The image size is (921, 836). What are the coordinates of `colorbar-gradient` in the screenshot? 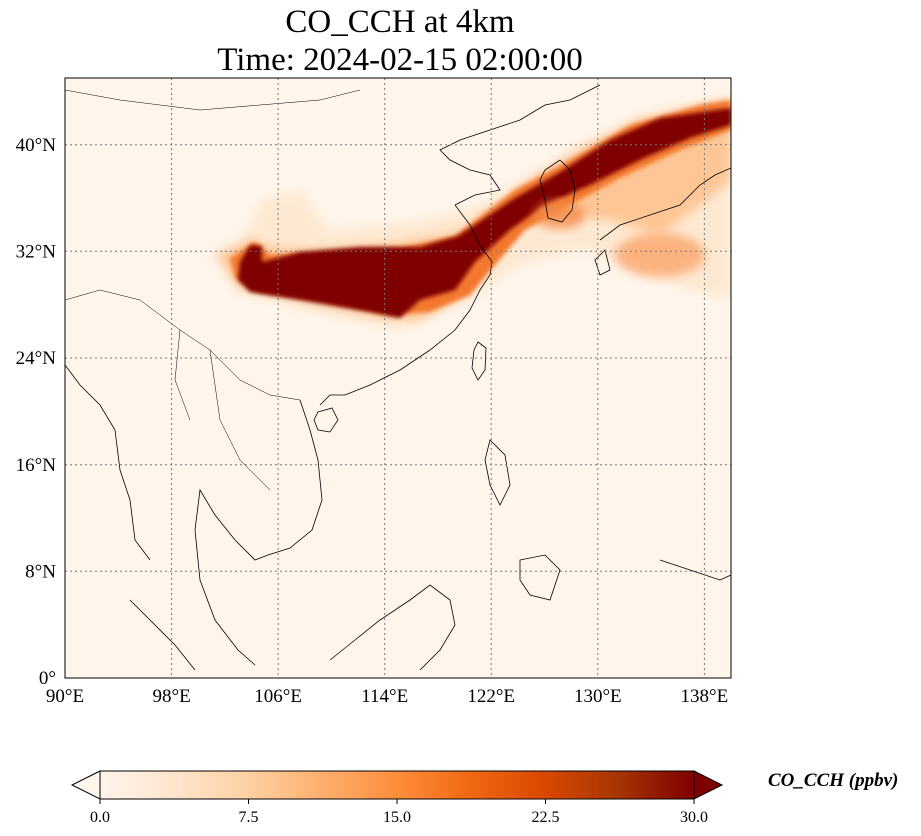 It's located at (397, 785).